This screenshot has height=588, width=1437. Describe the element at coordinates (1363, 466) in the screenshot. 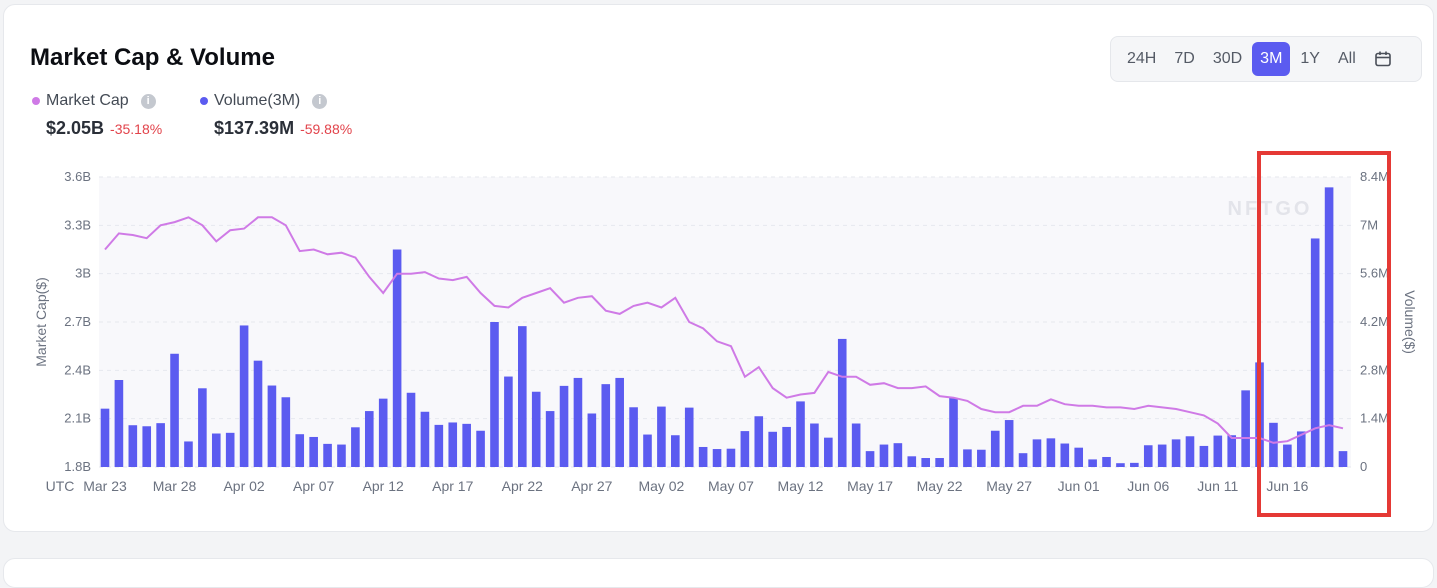

I see `right-tick-label: 0` at that location.